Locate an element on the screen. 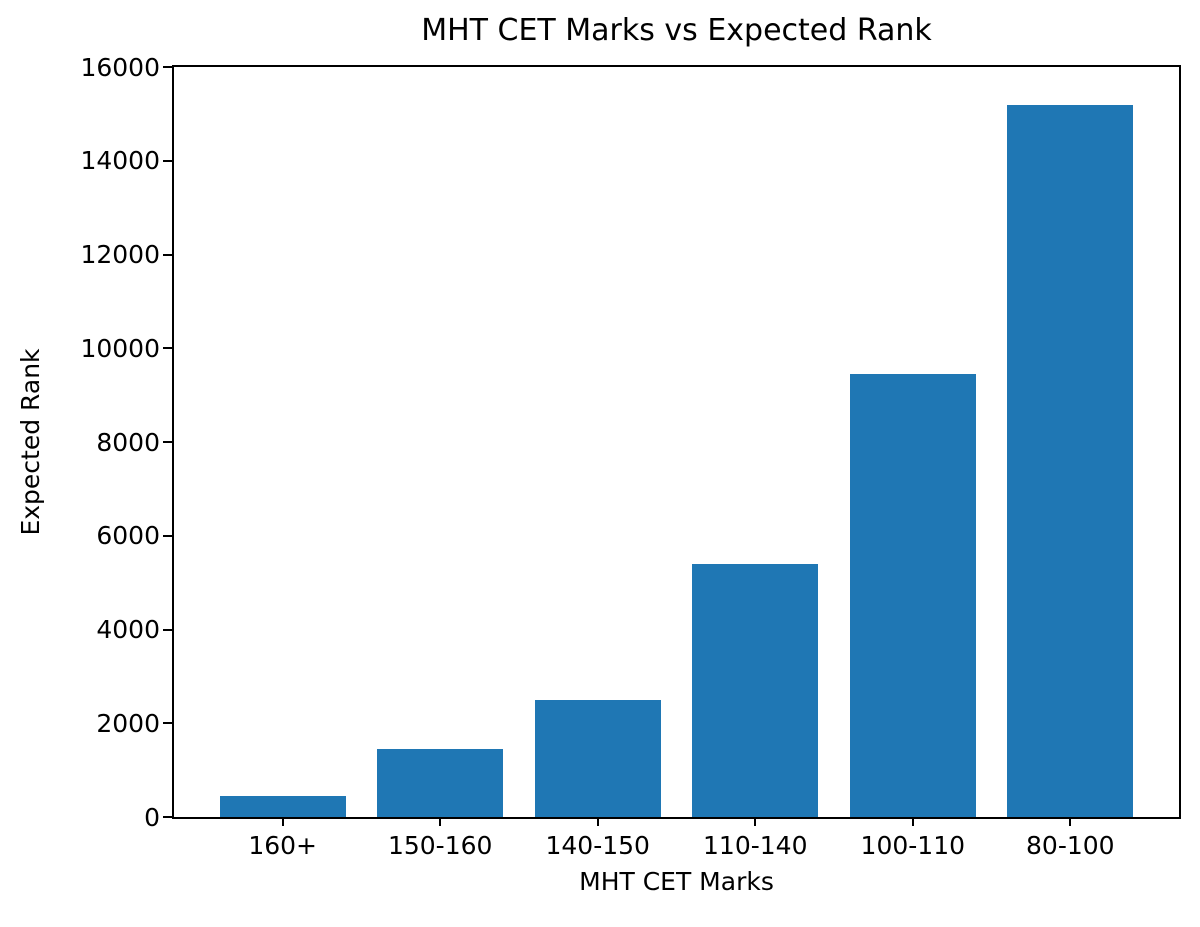  y-tick-label: 10000 is located at coordinates (120, 348).